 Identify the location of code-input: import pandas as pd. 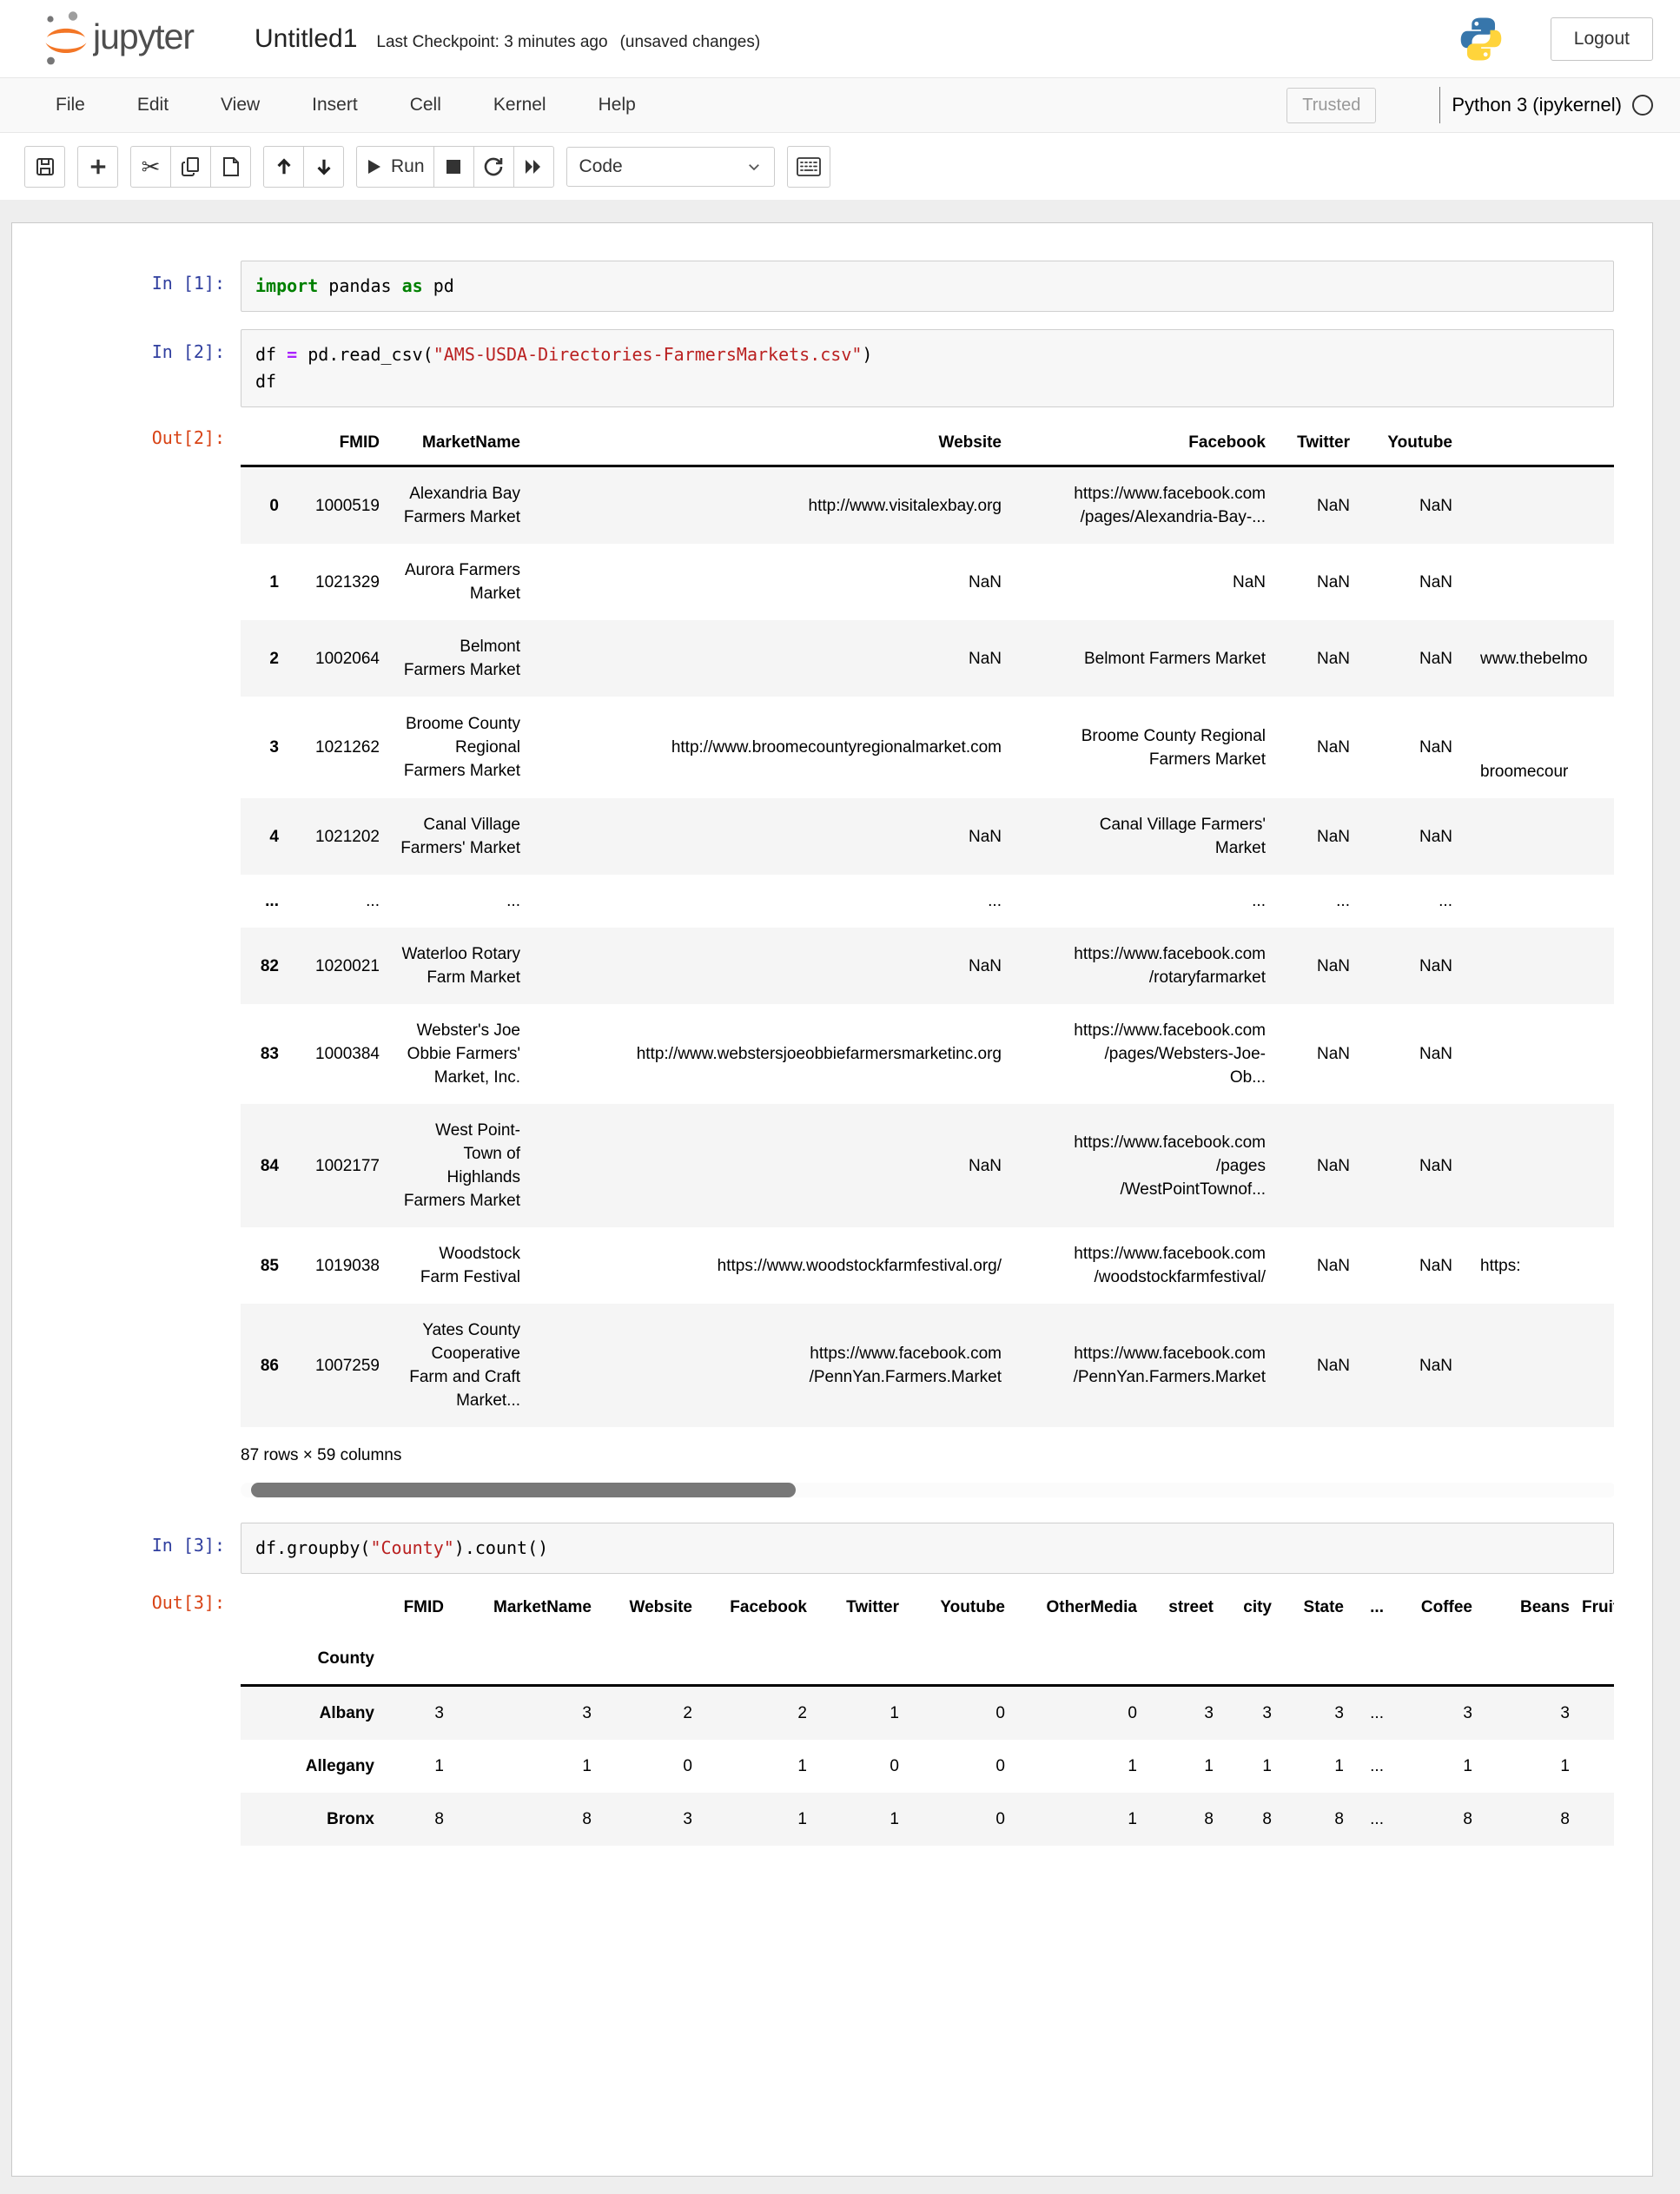
(927, 286).